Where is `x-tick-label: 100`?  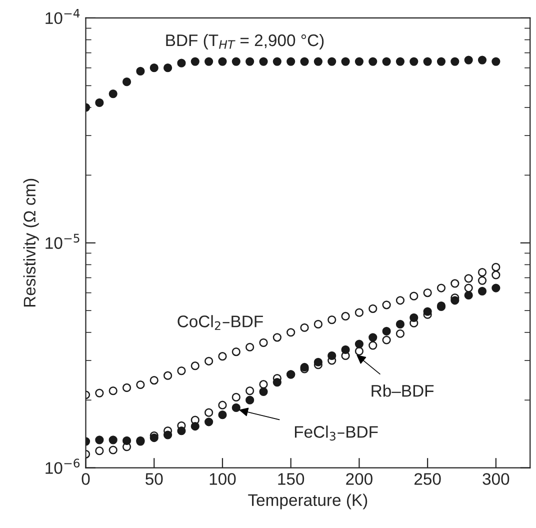
x-tick-label: 100 is located at coordinates (223, 479).